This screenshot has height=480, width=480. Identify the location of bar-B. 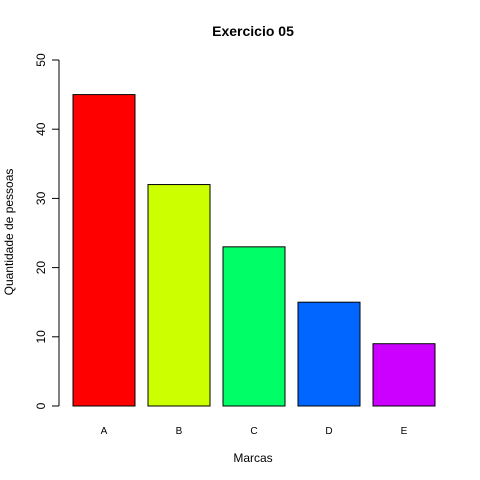
(179, 295).